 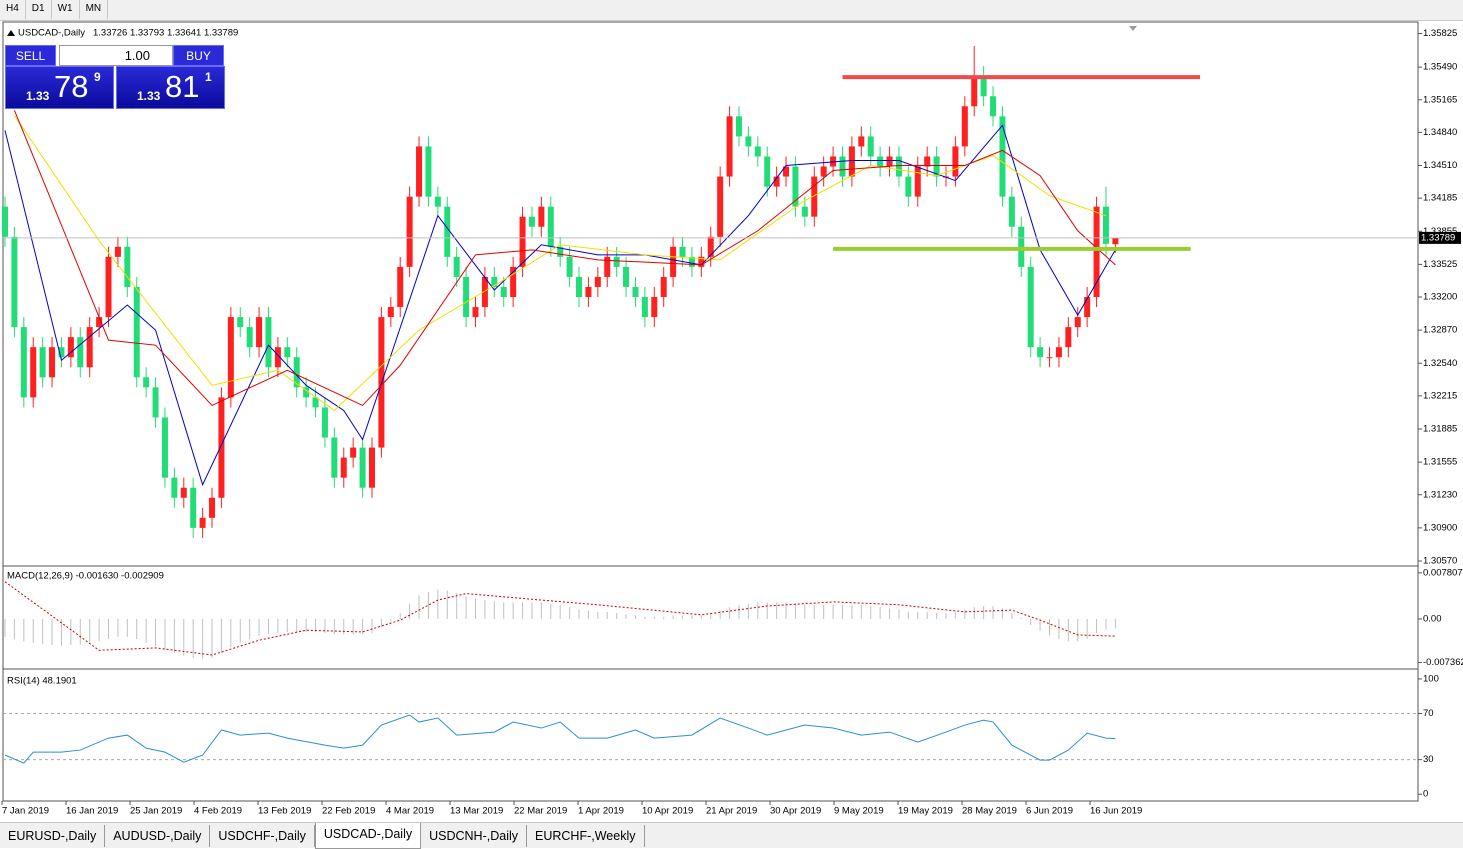 I want to click on x-tick-label: 19 May 2019, so click(x=925, y=811).